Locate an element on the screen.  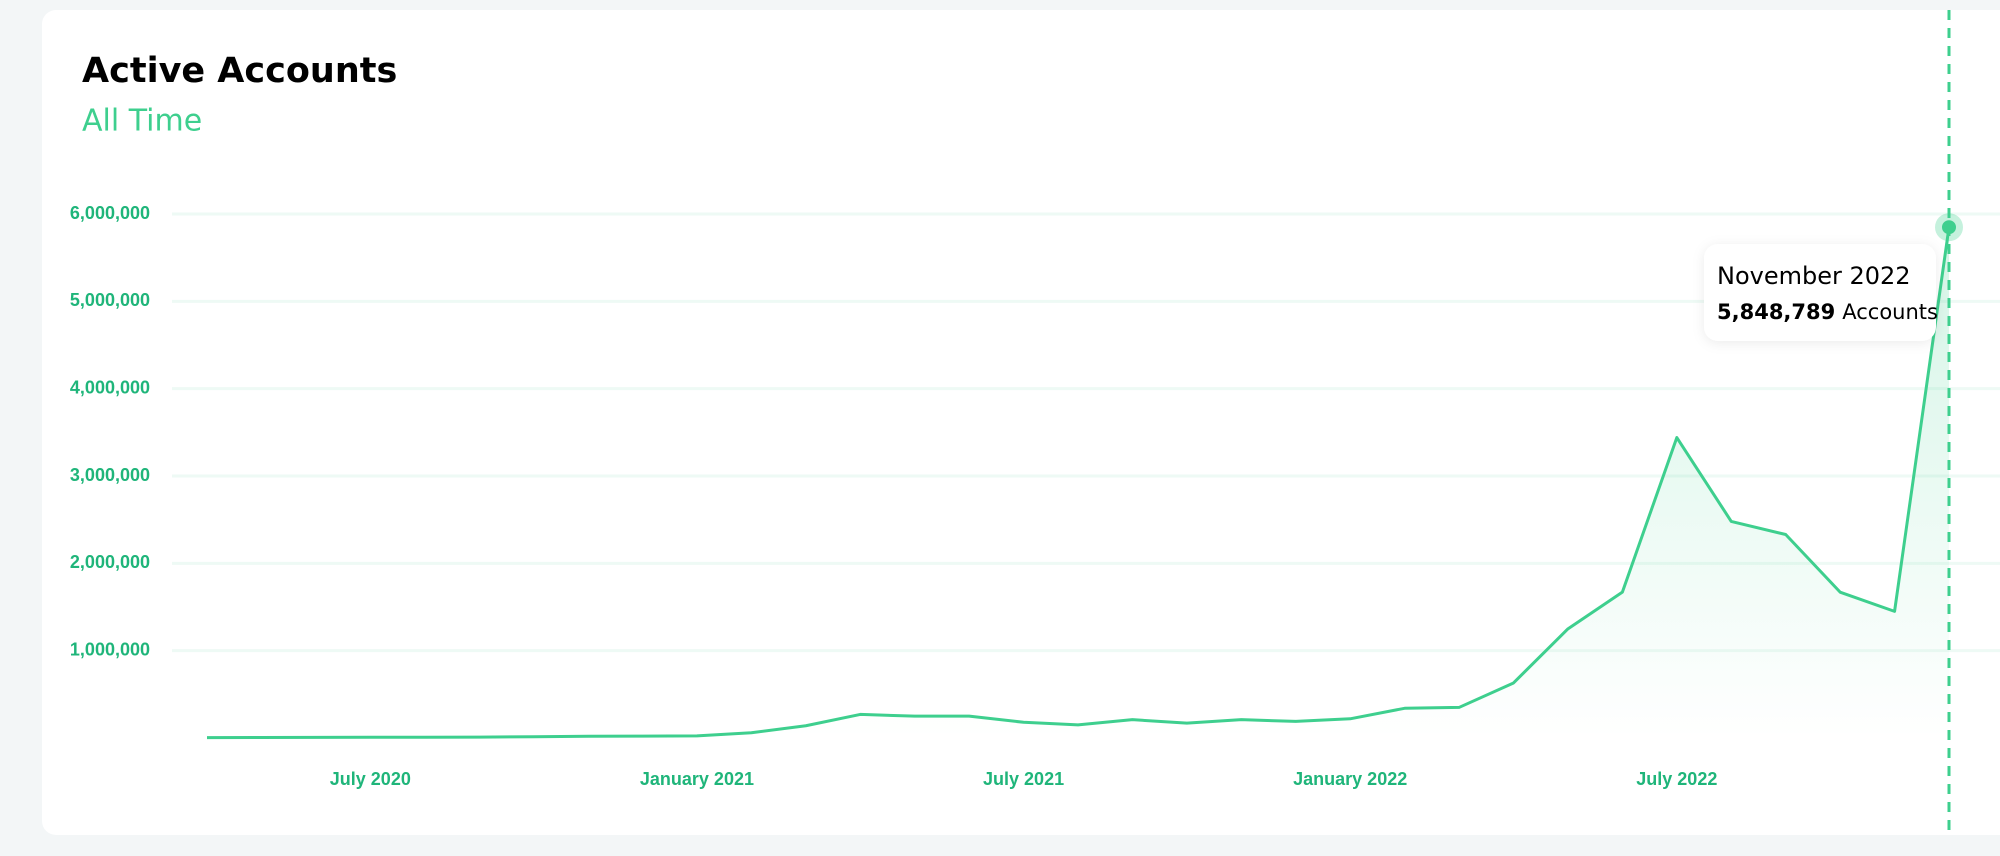
y-tick-label: 5,000,000 is located at coordinates (110, 300).